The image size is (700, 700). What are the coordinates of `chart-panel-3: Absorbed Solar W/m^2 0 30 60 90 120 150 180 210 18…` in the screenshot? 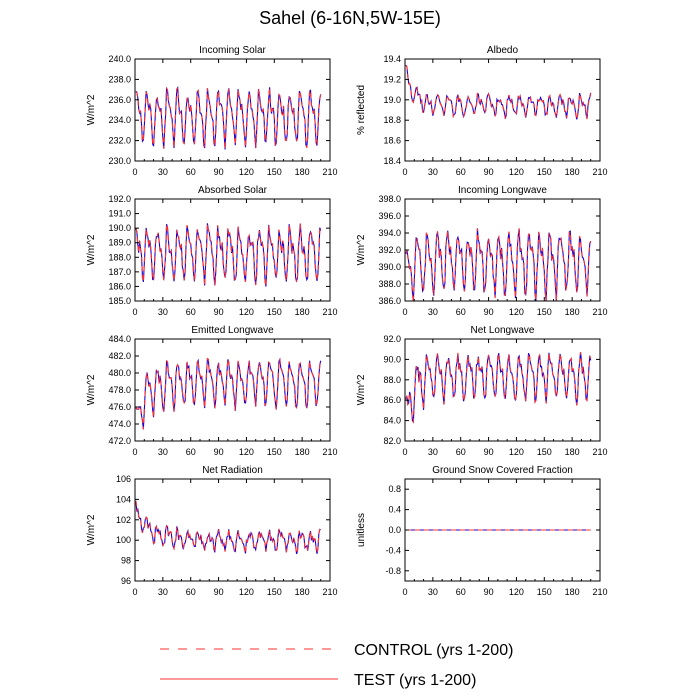 It's located at (212, 251).